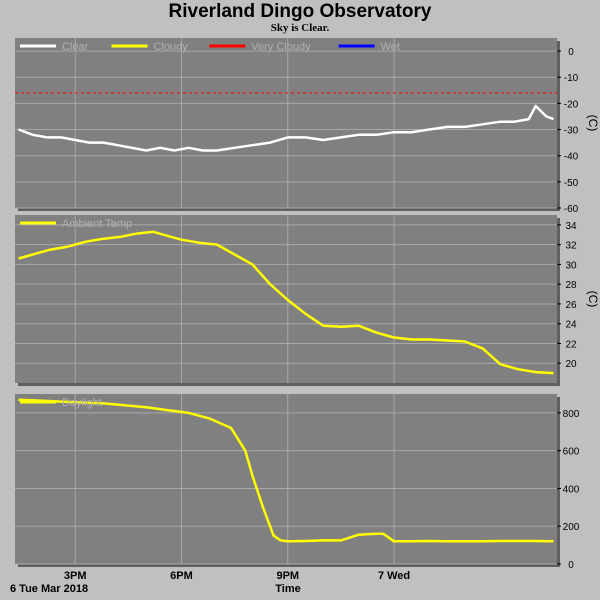  Describe the element at coordinates (287, 576) in the screenshot. I see `x-tick-label: 9PM` at that location.